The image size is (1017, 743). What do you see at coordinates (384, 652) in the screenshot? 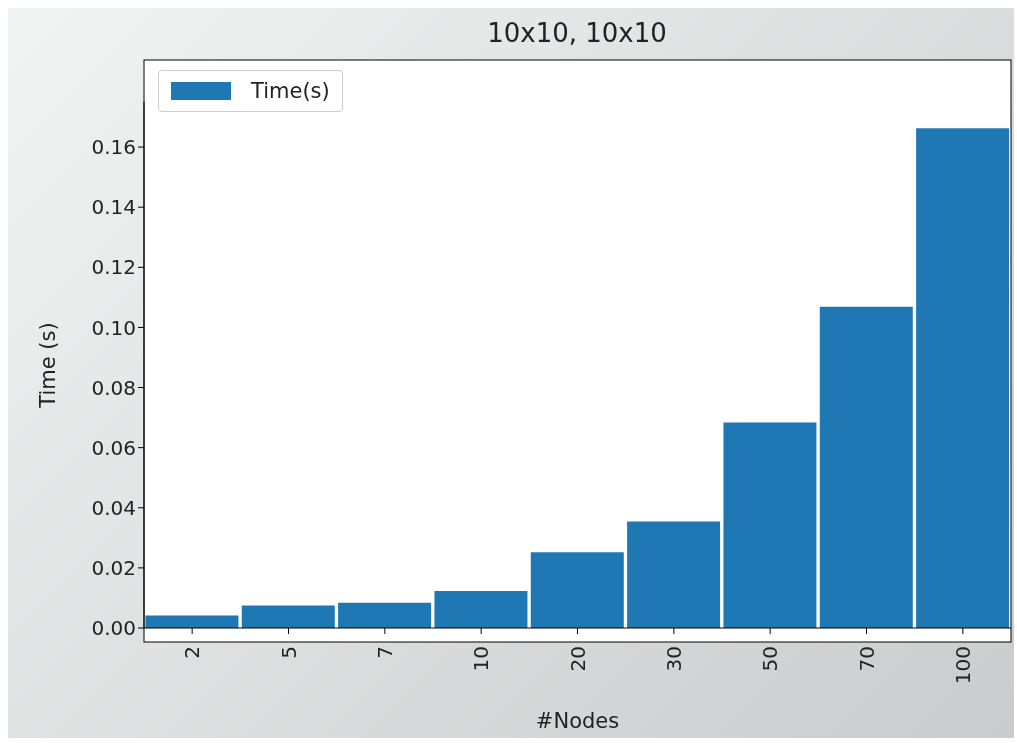
I see `x-tick-label: 7` at bounding box center [384, 652].